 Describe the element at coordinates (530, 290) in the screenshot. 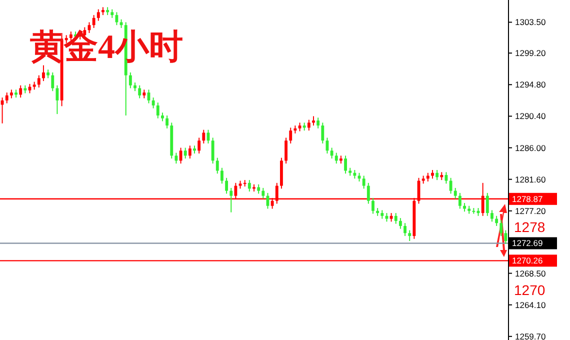

I see `text: 1270` at that location.